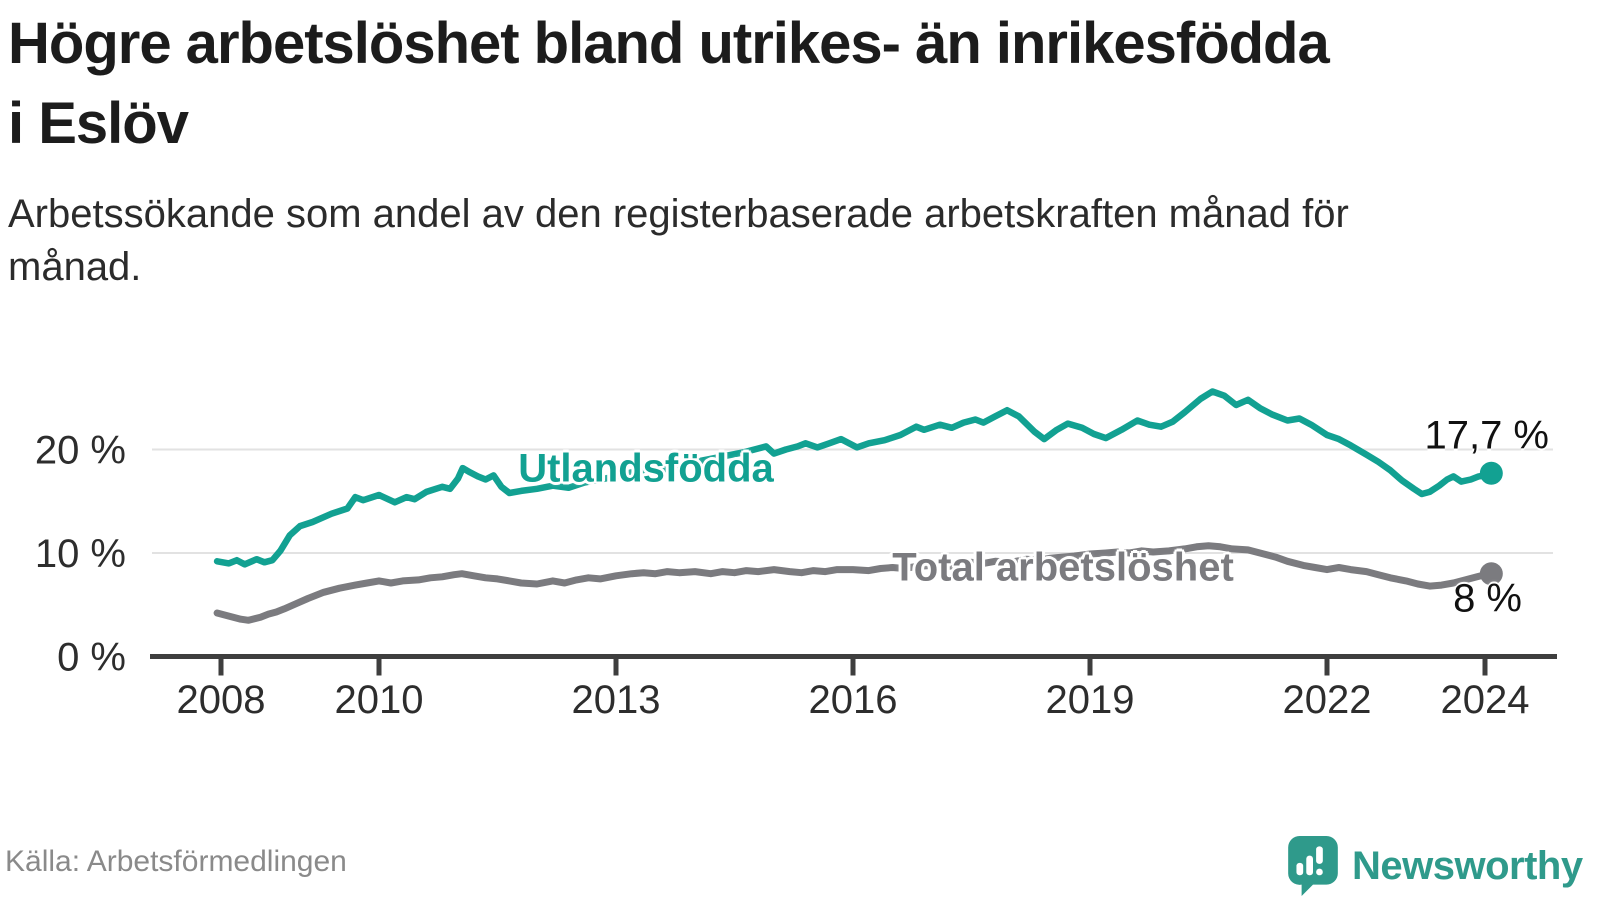  What do you see at coordinates (1491, 473) in the screenshot?
I see `series-end-dot-utlandsf-dda` at bounding box center [1491, 473].